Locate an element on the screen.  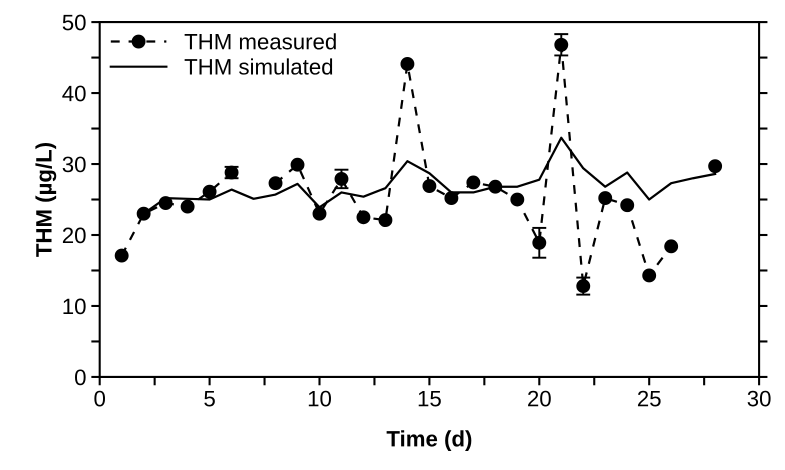
y-axis-title: THM (µg/L) is located at coordinates (45, 200).